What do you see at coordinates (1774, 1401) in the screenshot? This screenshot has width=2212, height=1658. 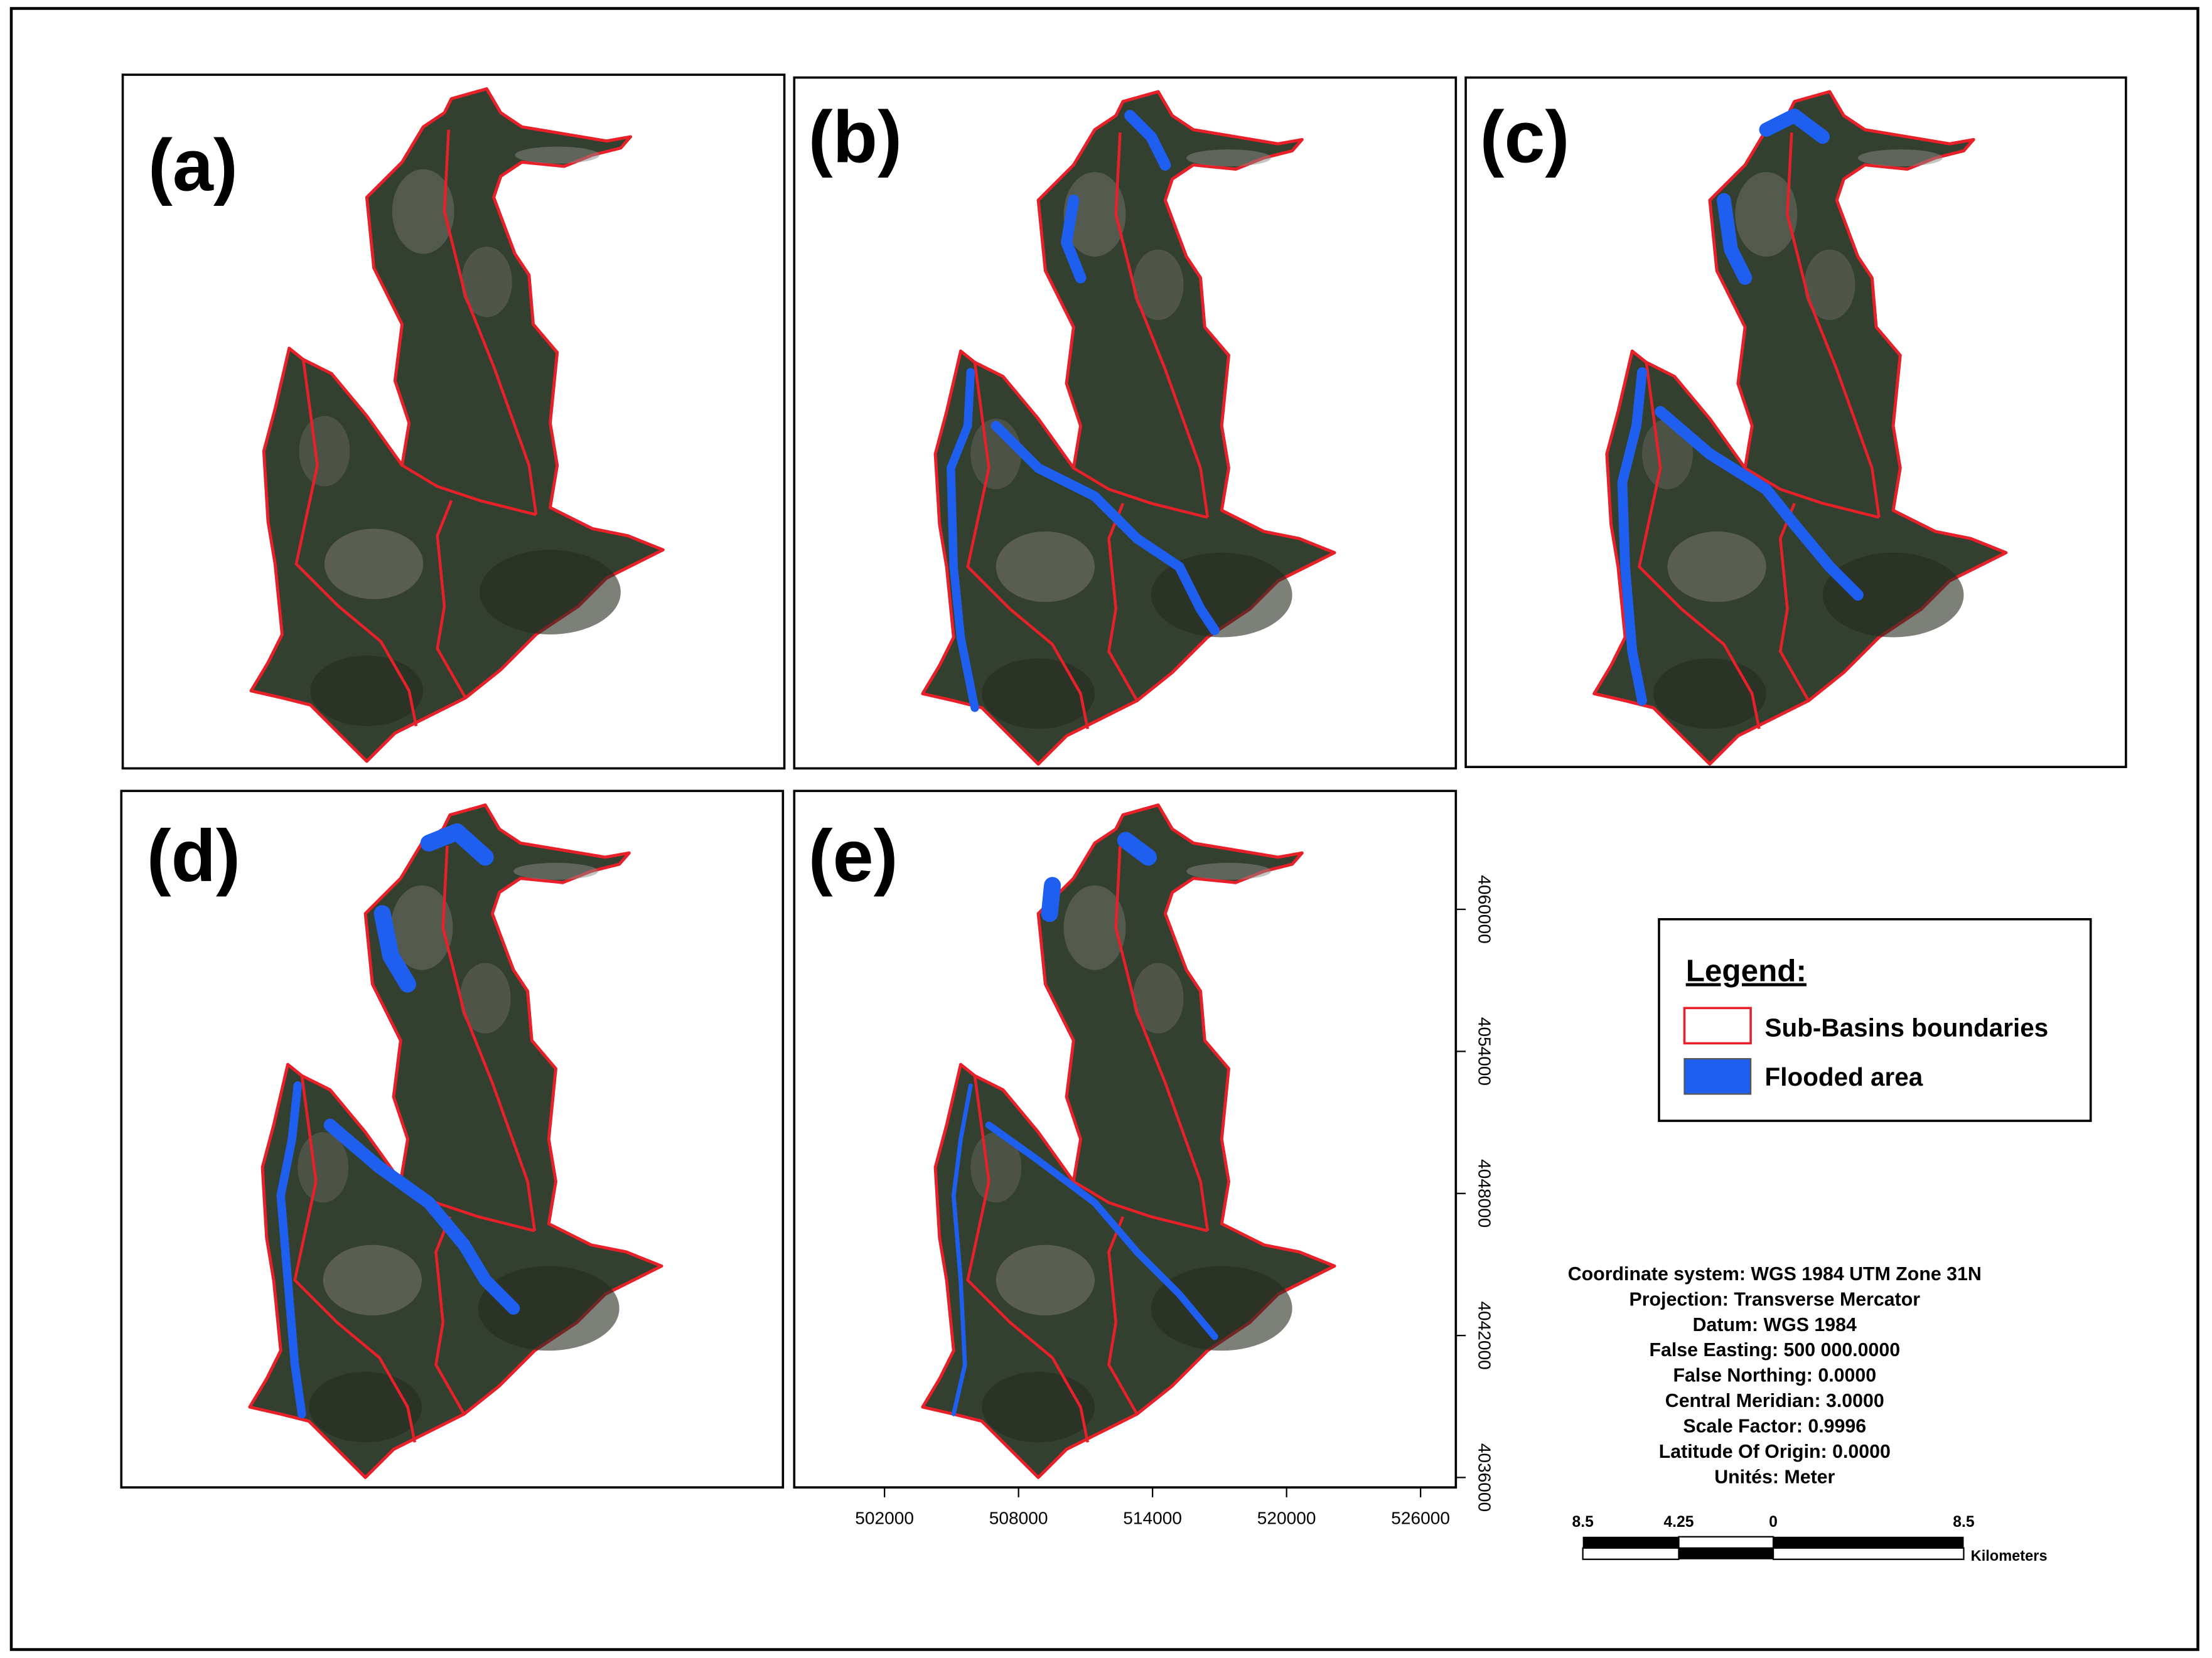 I see `projection-line: Central Meridian: 3.0000` at bounding box center [1774, 1401].